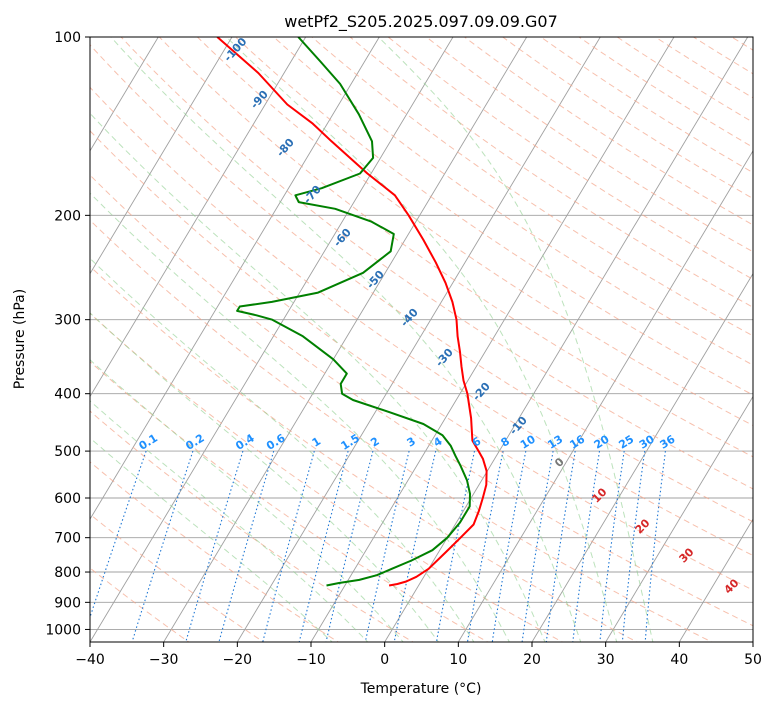 This screenshot has height=708, width=775. I want to click on mixing-ratio-label: 0.6, so click(276, 442).